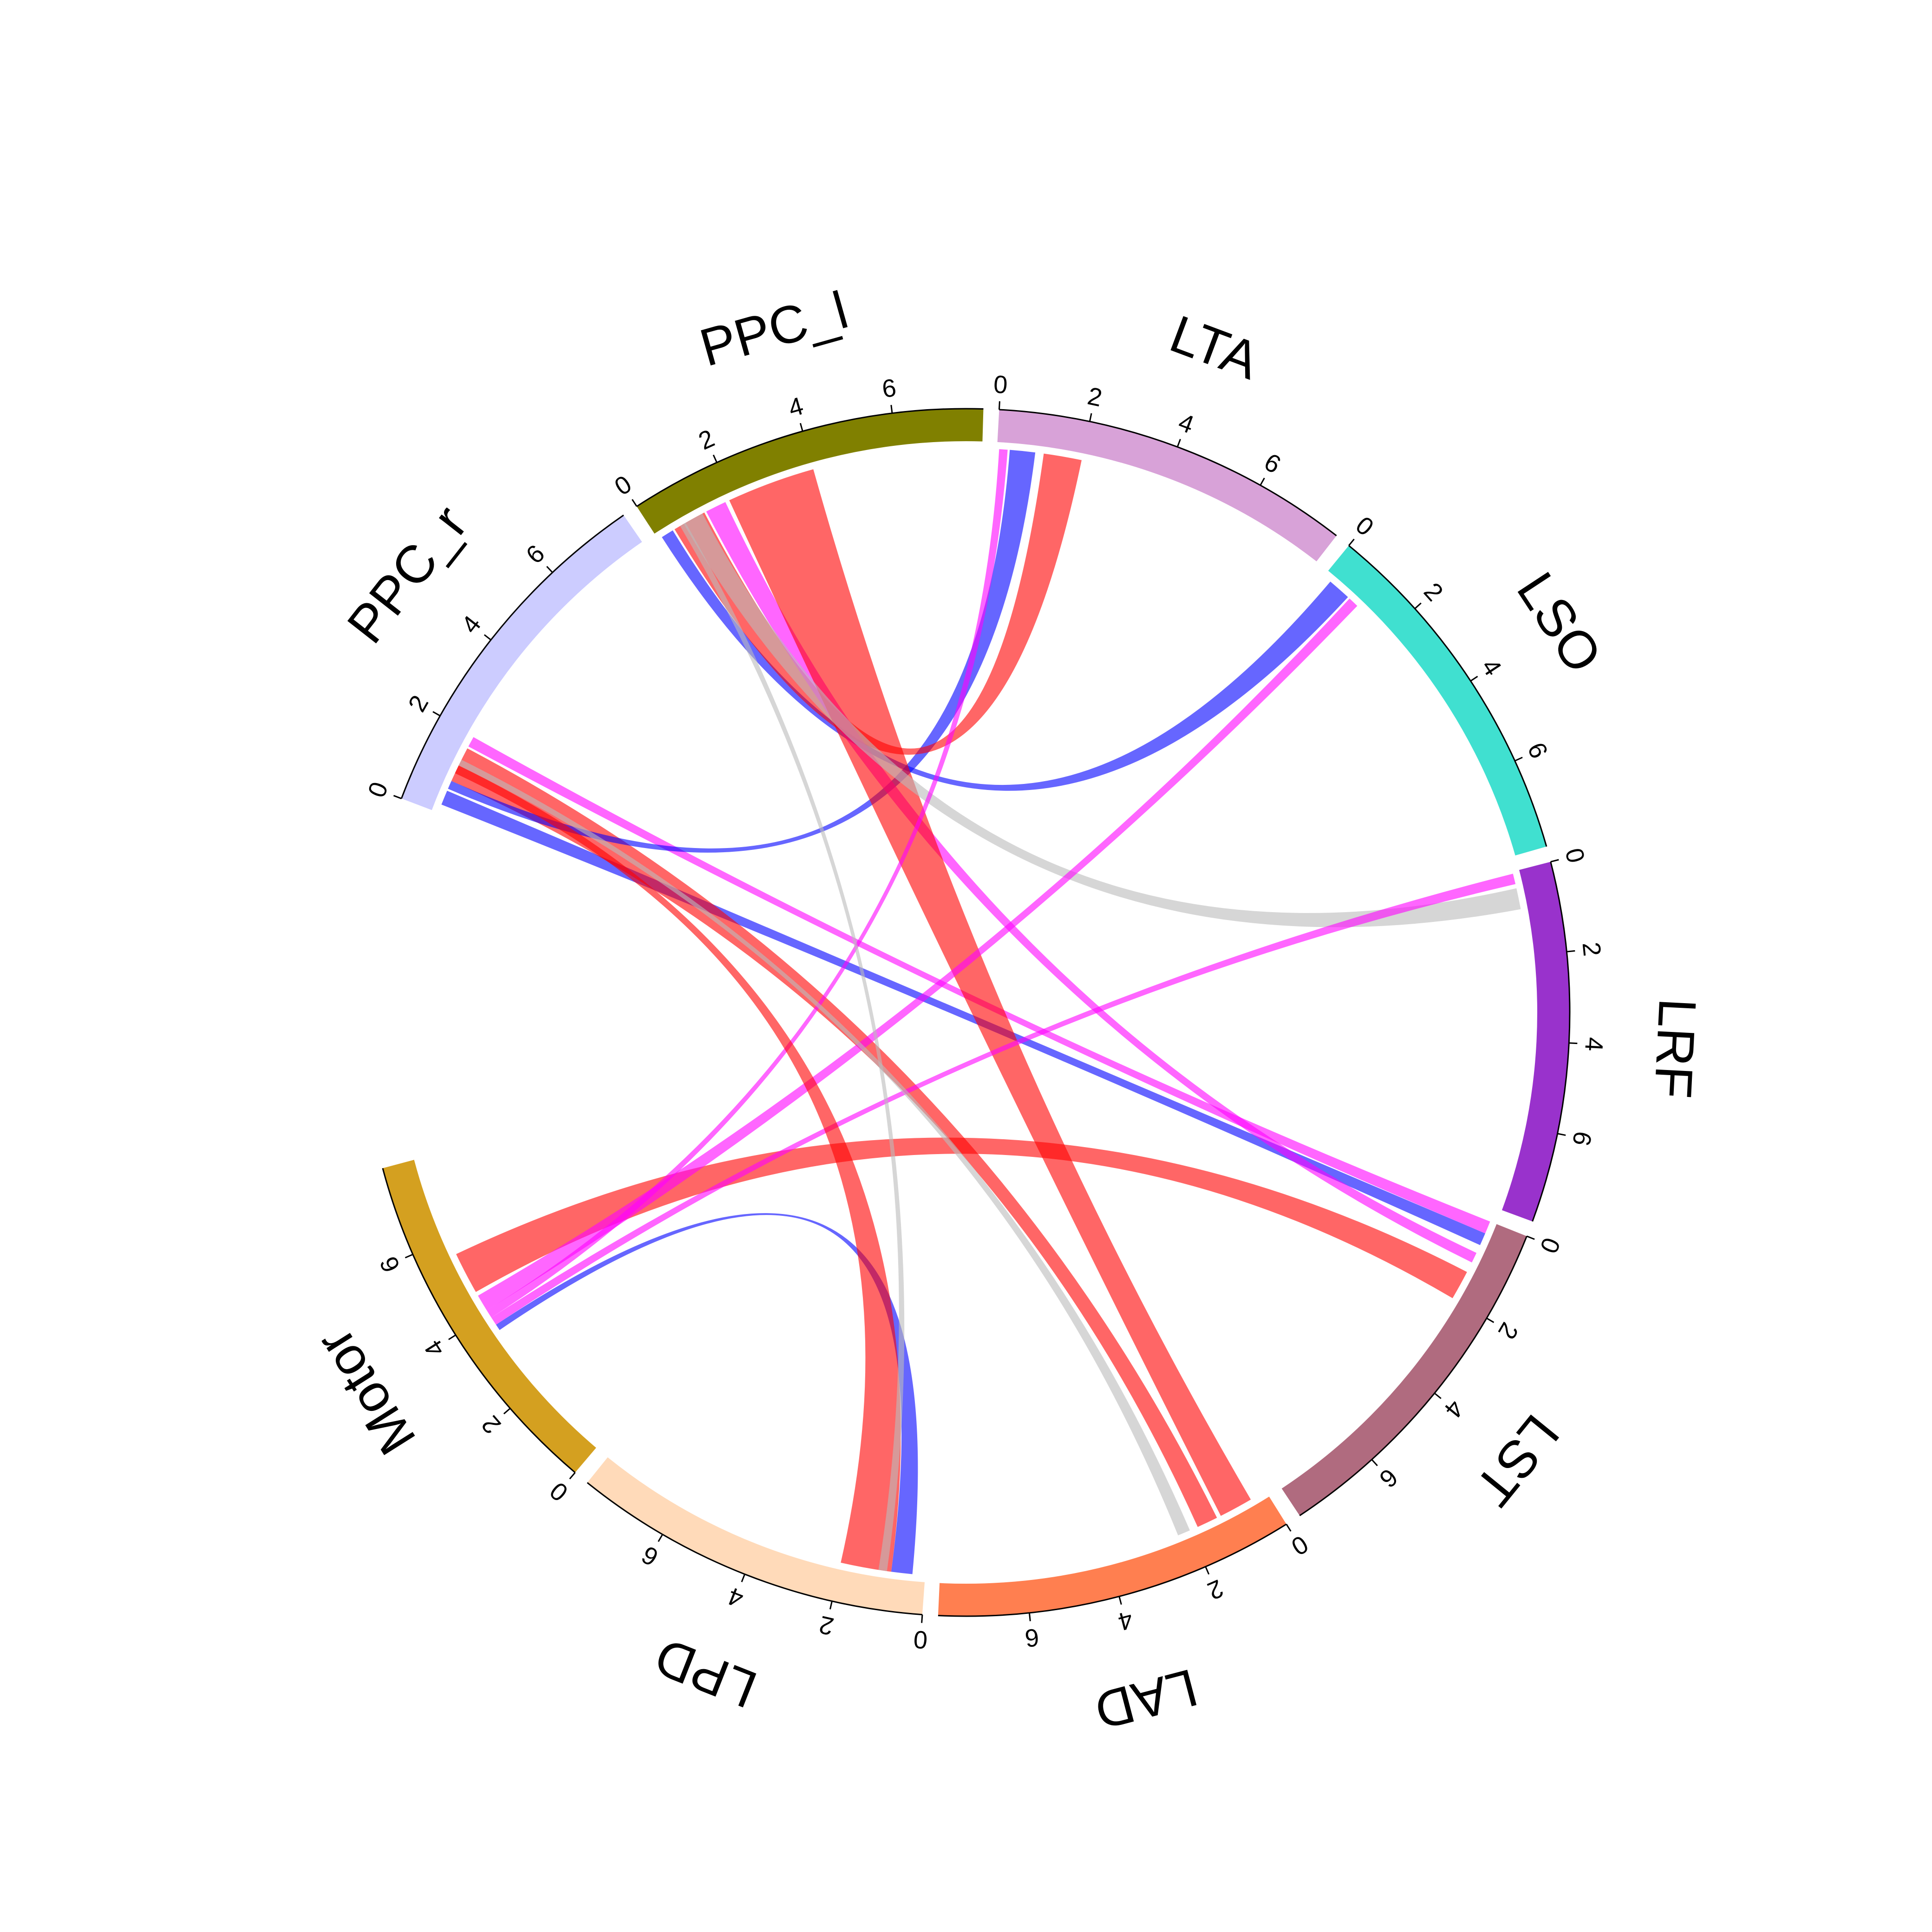  Describe the element at coordinates (479, 1320) in the screenshot. I see `sector-axis-Motor` at that location.